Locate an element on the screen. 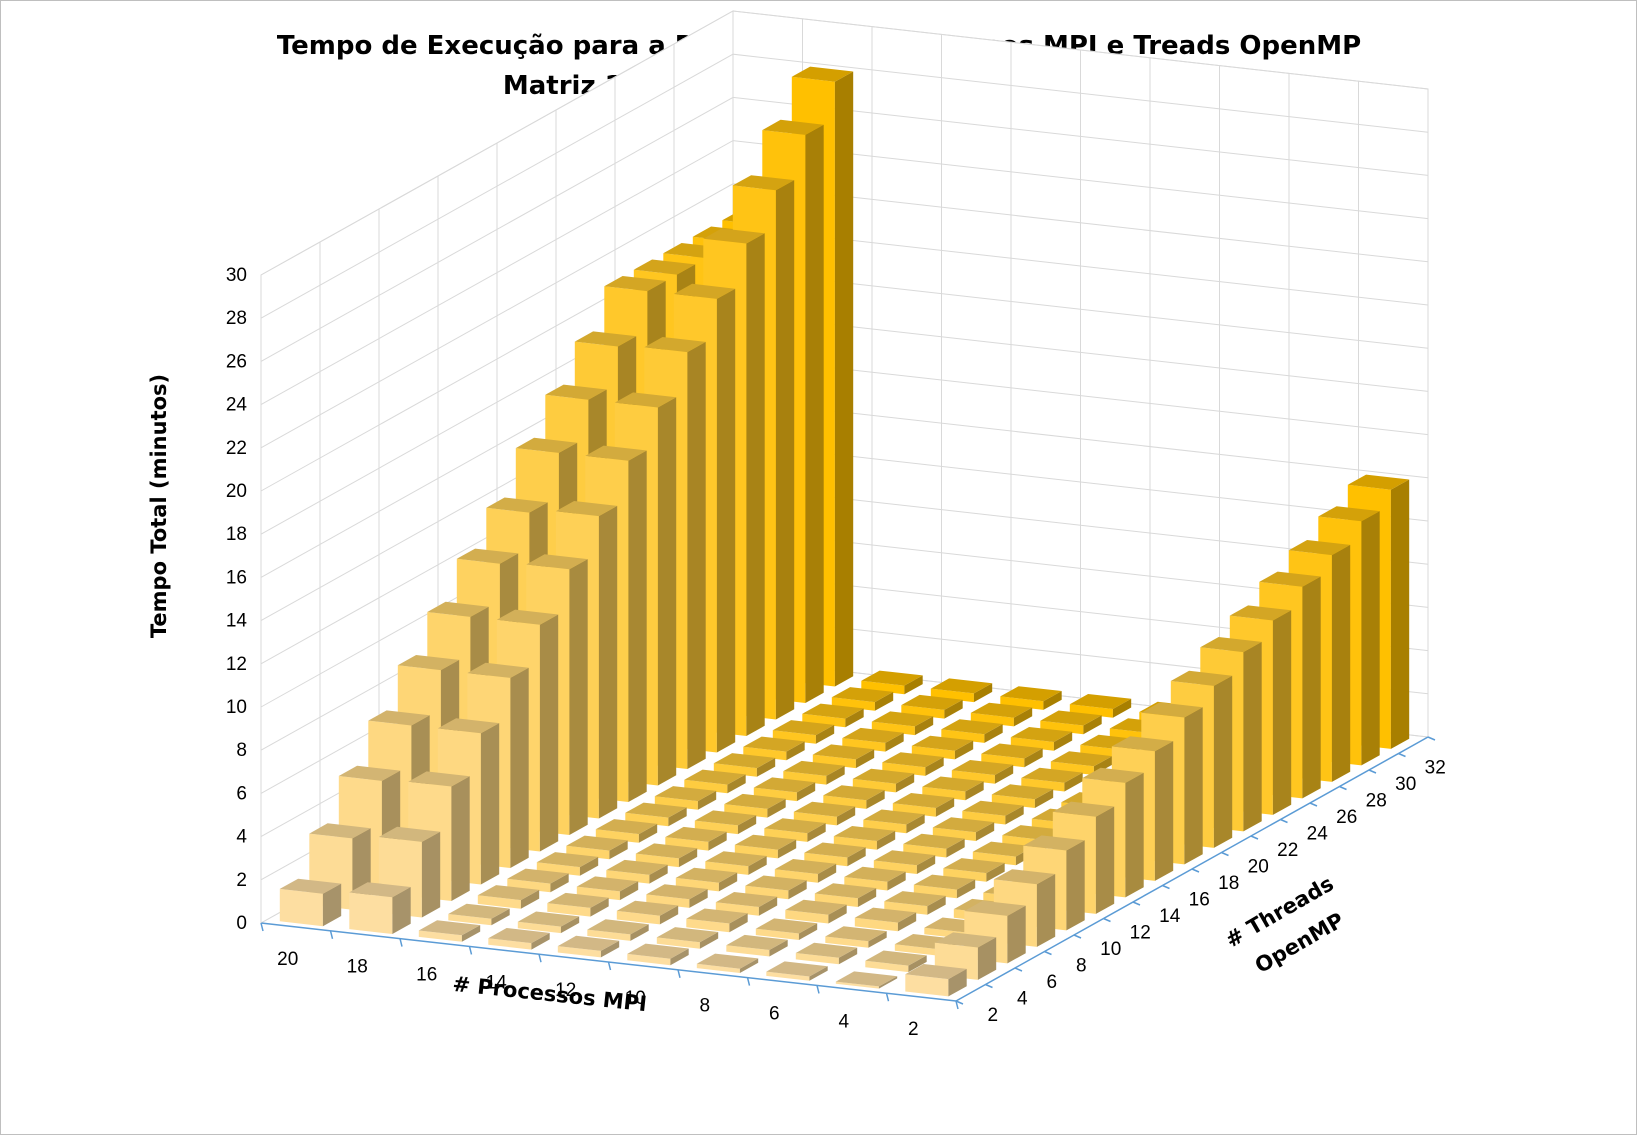  z-axis-title: Tempo Total (minutos) is located at coordinates (159, 506).